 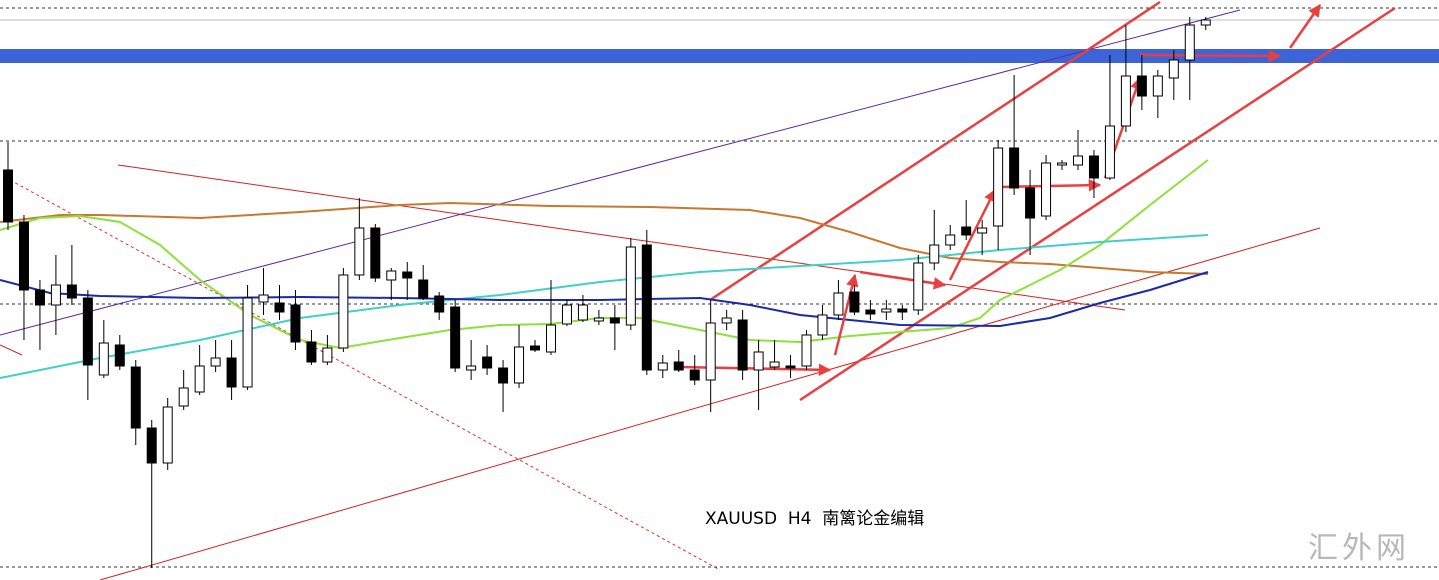 What do you see at coordinates (814, 519) in the screenshot?
I see `chart-title: XAUUSD H4 南篱论金编辑` at bounding box center [814, 519].